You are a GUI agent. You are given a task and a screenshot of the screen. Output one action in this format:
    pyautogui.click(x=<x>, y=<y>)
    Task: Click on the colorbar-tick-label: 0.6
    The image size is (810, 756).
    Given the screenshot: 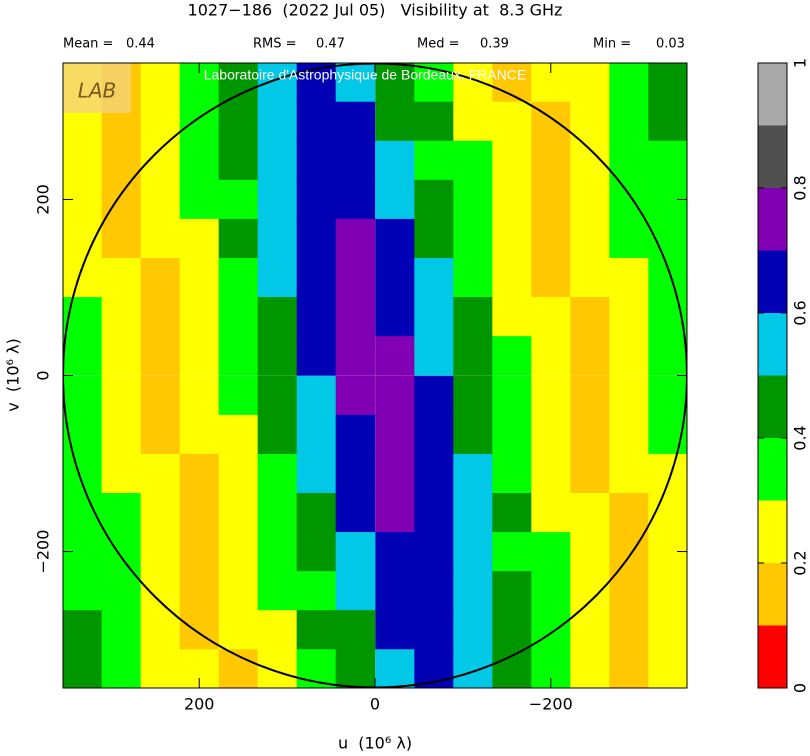 What is the action you would take?
    pyautogui.click(x=800, y=312)
    